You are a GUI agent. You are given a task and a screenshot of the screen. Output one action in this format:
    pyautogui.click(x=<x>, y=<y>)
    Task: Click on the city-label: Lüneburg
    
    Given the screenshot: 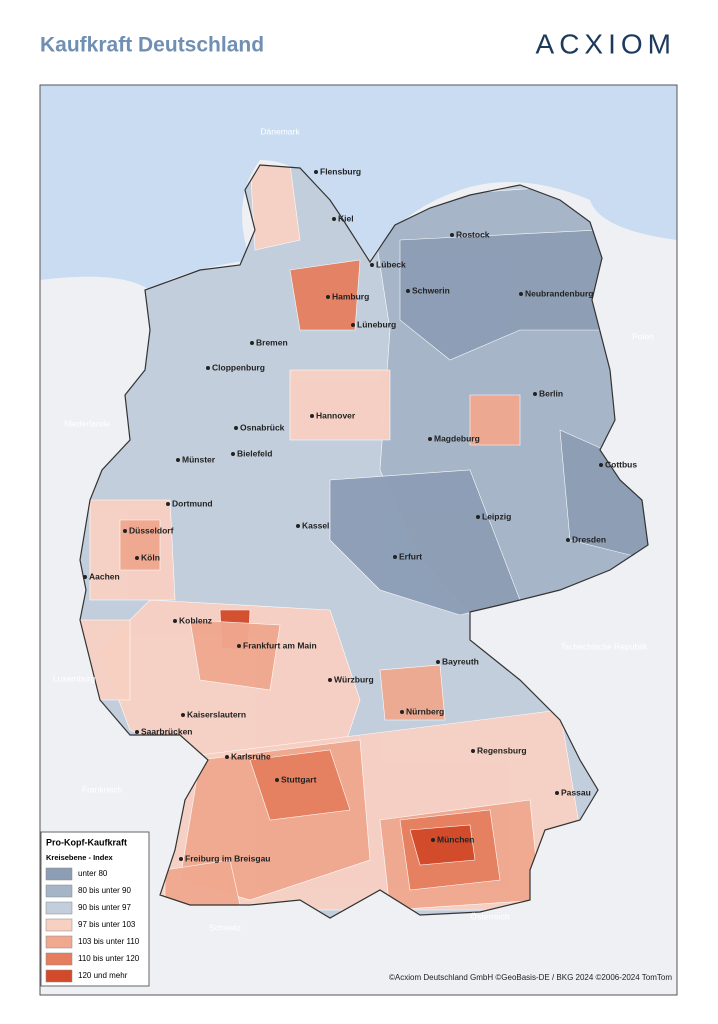 What is the action you would take?
    pyautogui.click(x=376, y=324)
    